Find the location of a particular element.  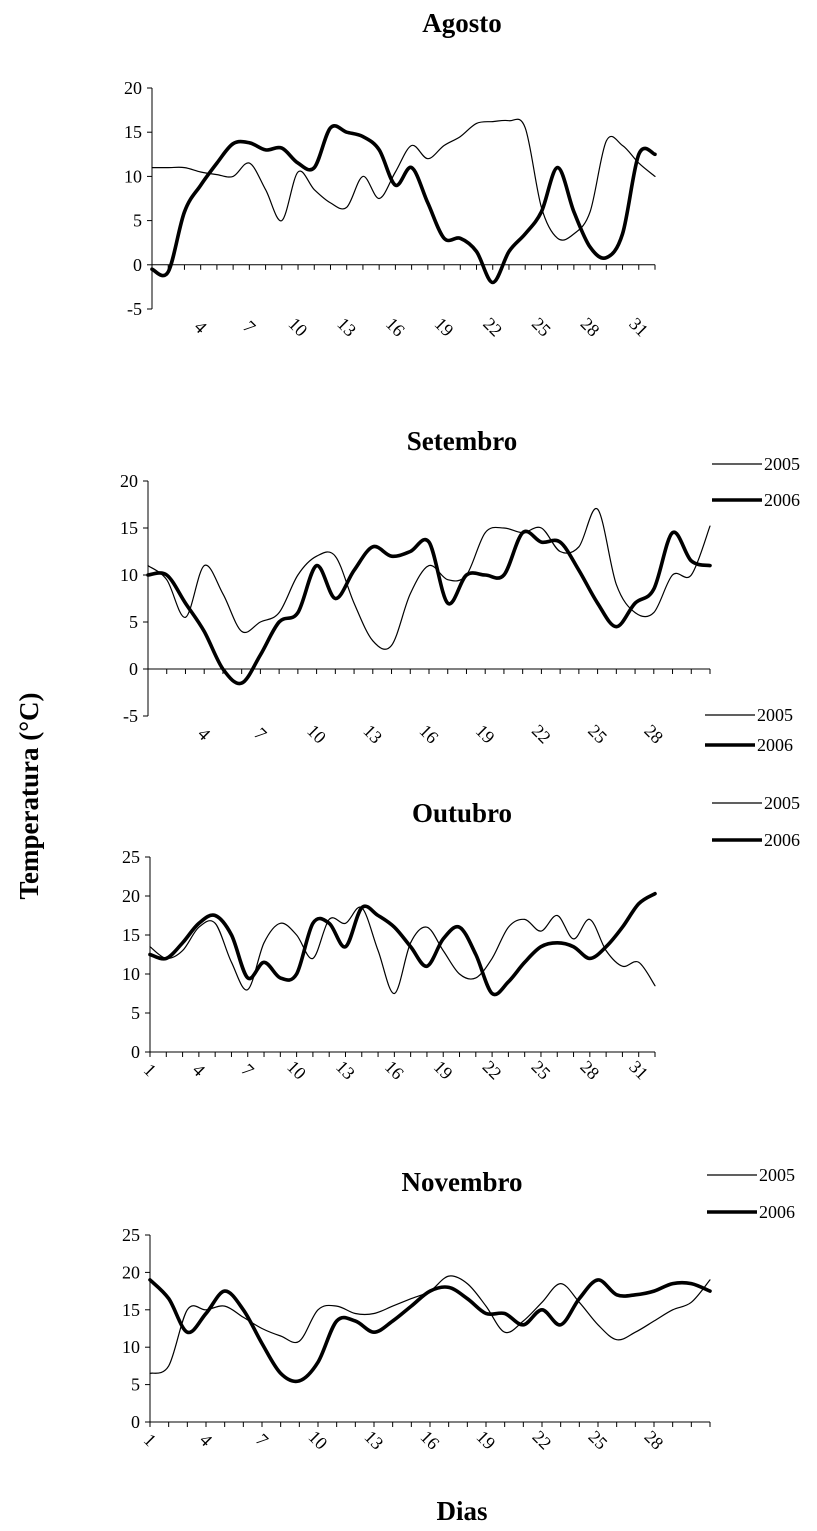

chart-title: Novembro is located at coordinates (462, 1182).